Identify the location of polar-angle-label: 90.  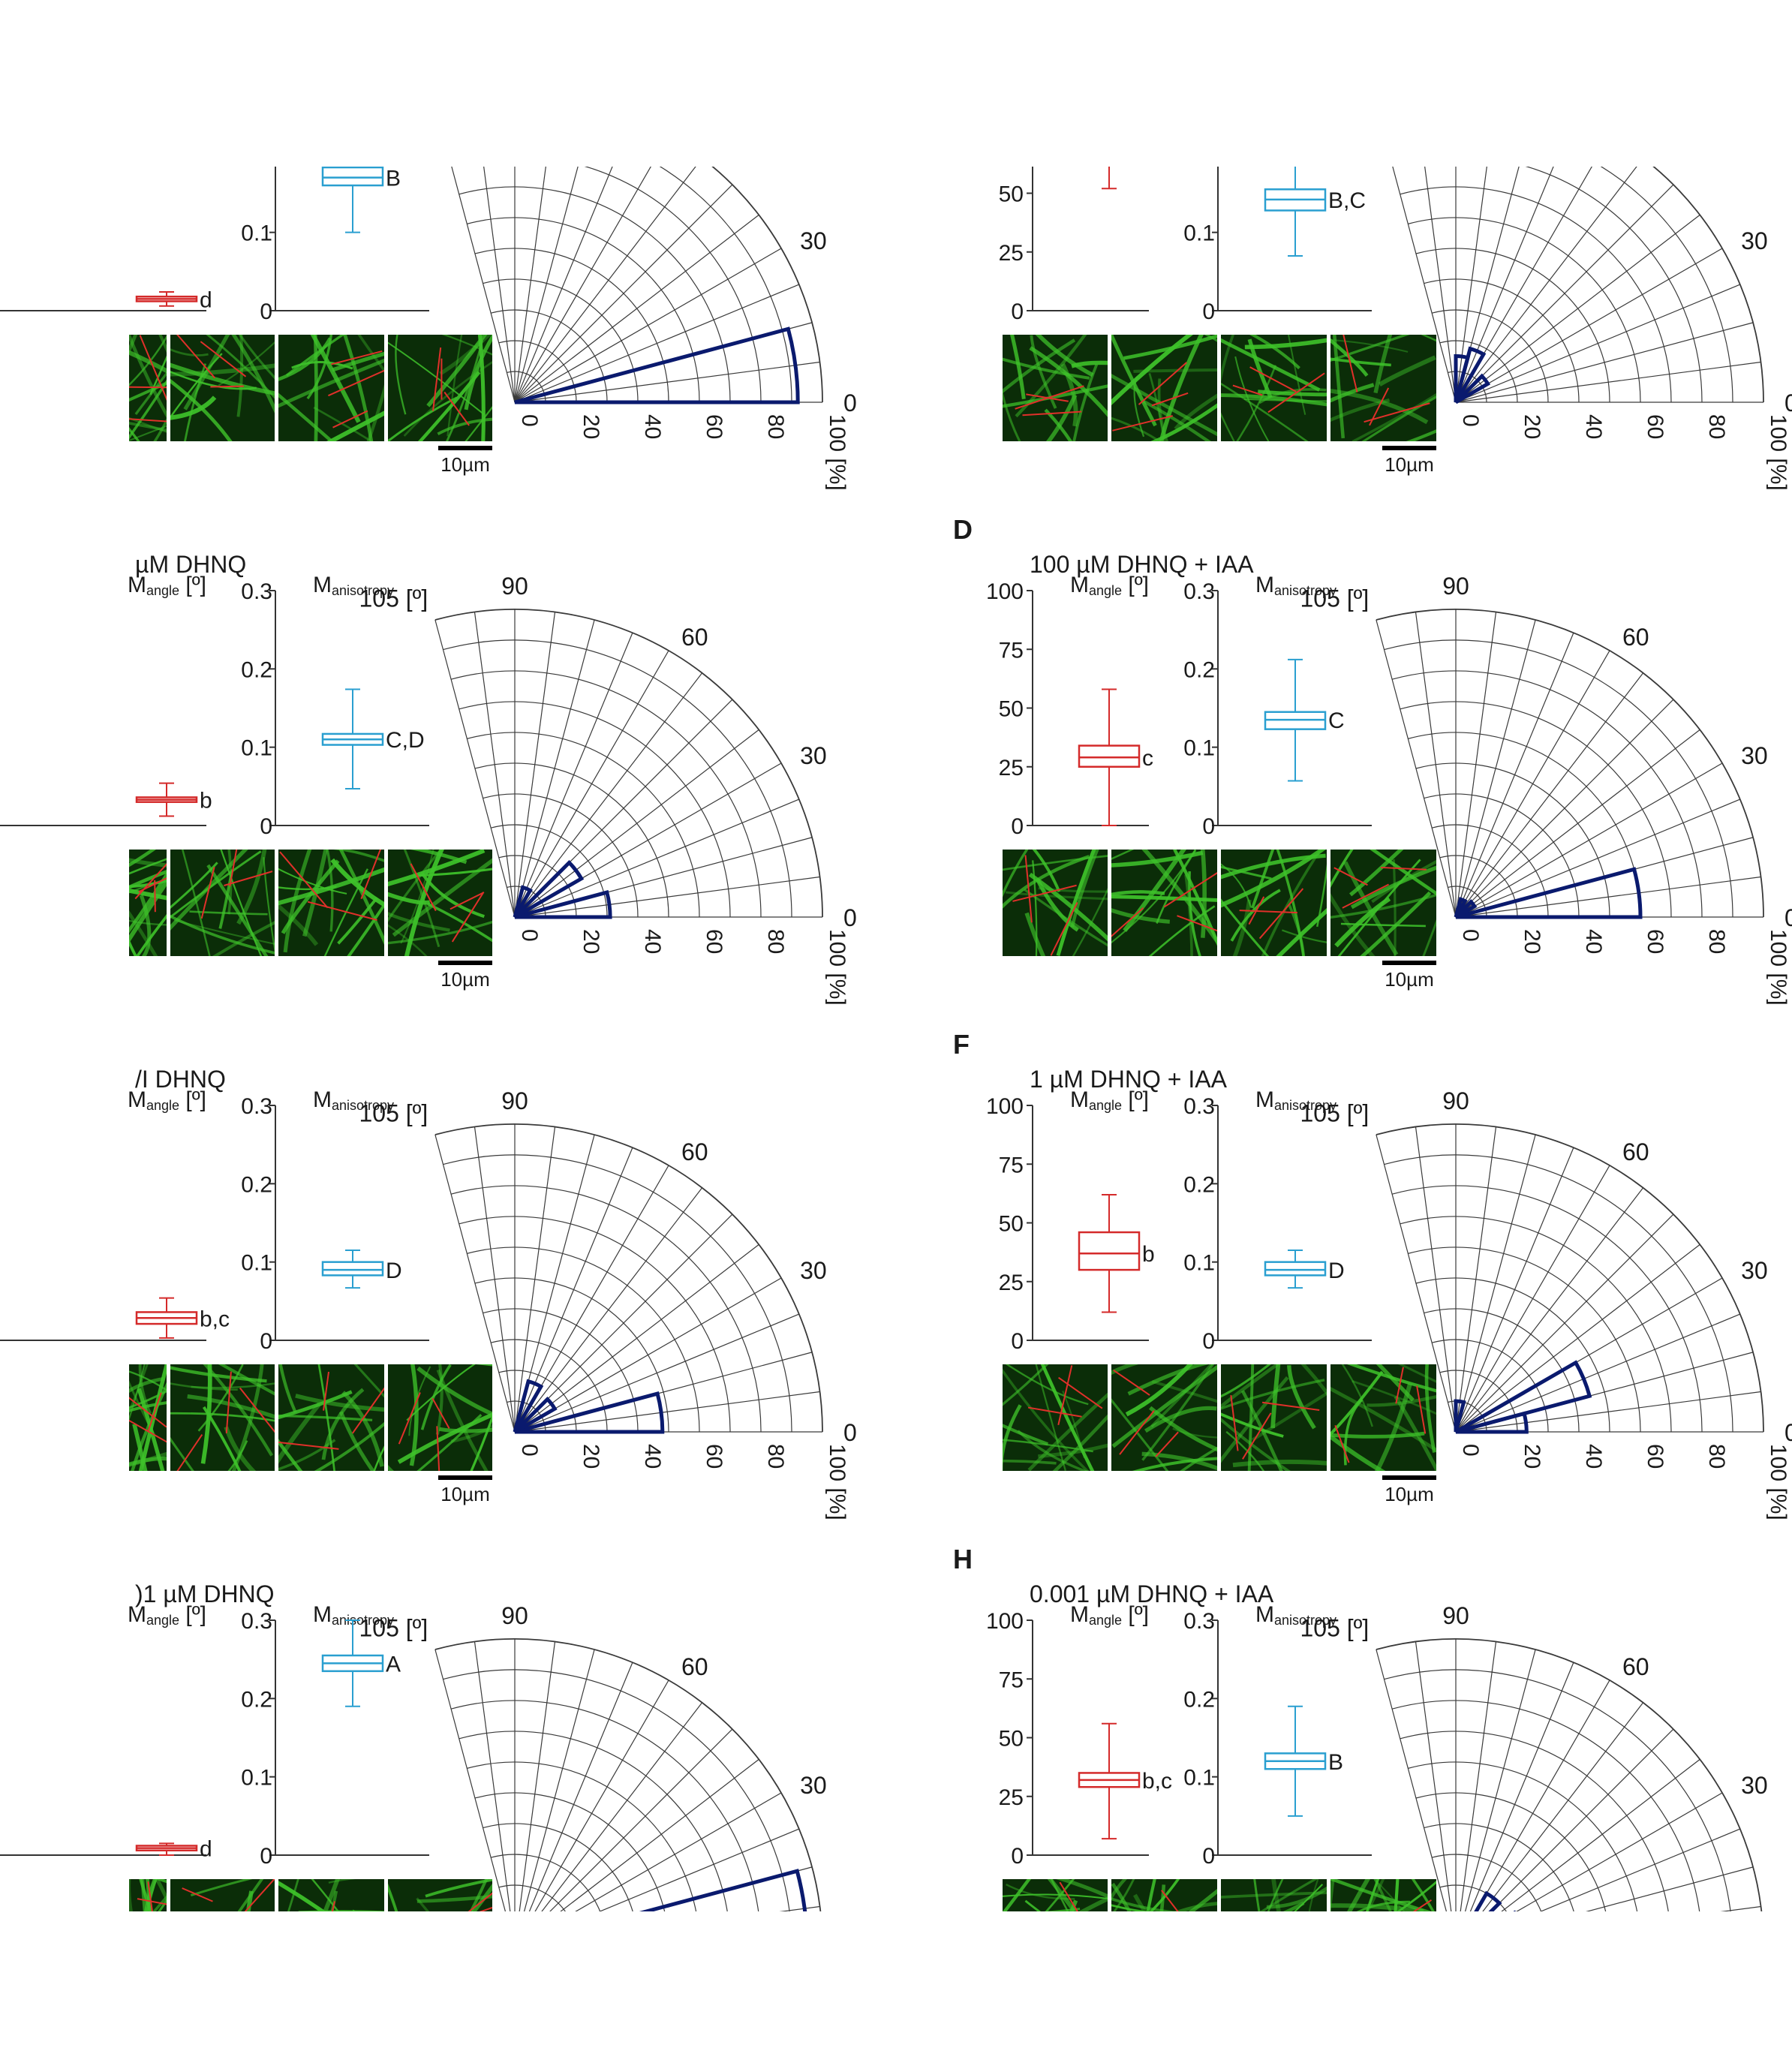
(514, 1101).